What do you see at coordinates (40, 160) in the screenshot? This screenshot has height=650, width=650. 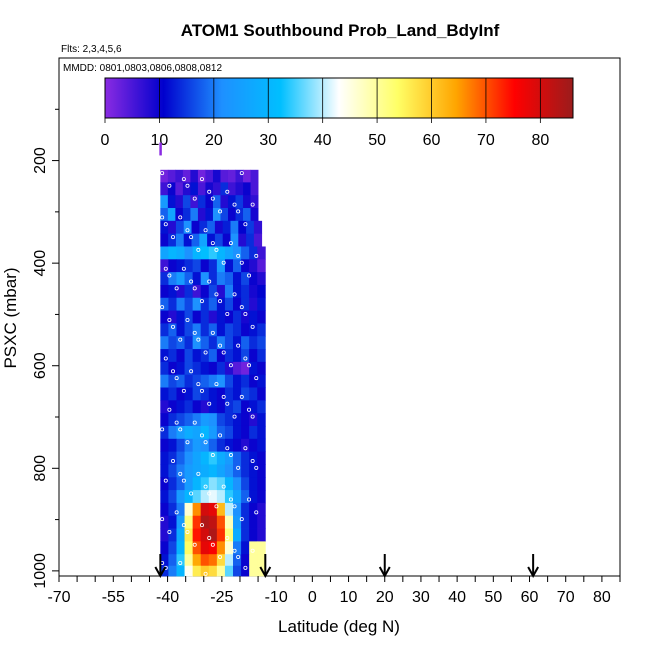 I see `y-tick-label: 200` at bounding box center [40, 160].